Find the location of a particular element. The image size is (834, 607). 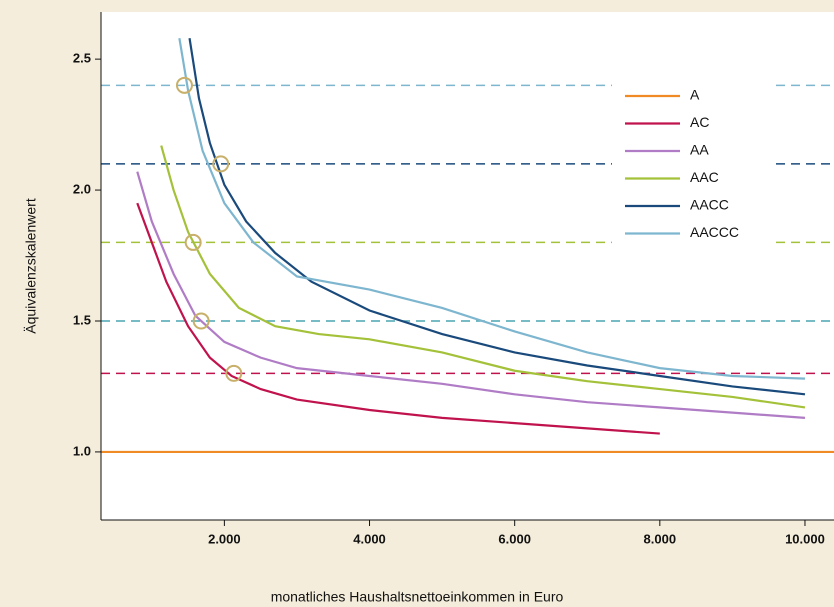

x-tick-label: 4.000 is located at coordinates (369, 538).